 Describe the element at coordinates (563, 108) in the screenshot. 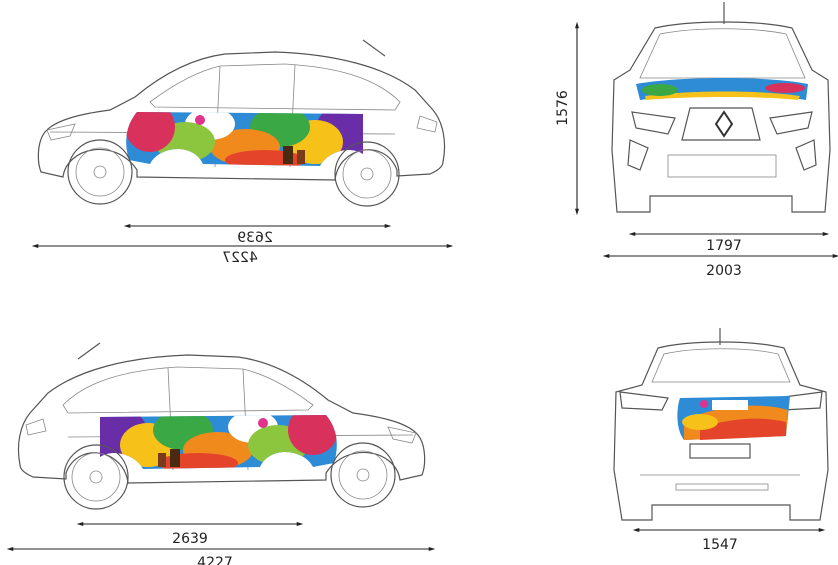

I see `dimension-label: 1576` at that location.